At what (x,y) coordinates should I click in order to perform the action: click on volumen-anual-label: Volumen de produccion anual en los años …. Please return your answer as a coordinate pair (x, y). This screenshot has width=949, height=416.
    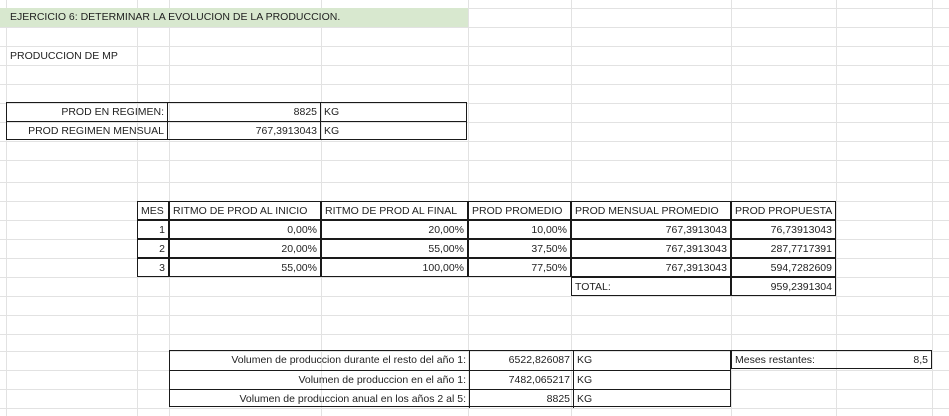
    Looking at the image, I should click on (319, 398).